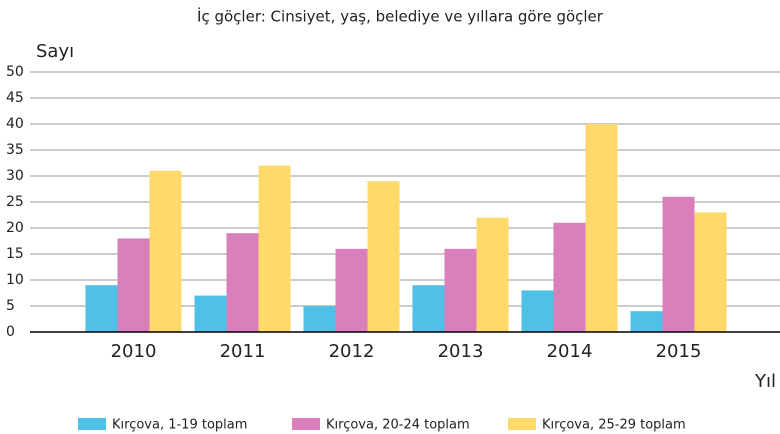 Image resolution: width=780 pixels, height=434 pixels. Describe the element at coordinates (679, 351) in the screenshot. I see `x-tick-label: 2015` at that location.